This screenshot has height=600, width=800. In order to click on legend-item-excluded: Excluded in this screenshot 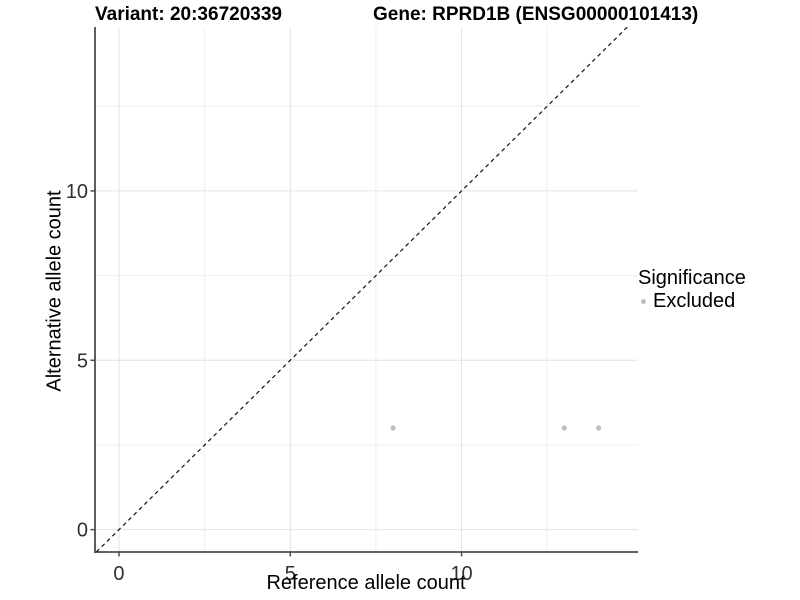, I will do `click(692, 301)`.